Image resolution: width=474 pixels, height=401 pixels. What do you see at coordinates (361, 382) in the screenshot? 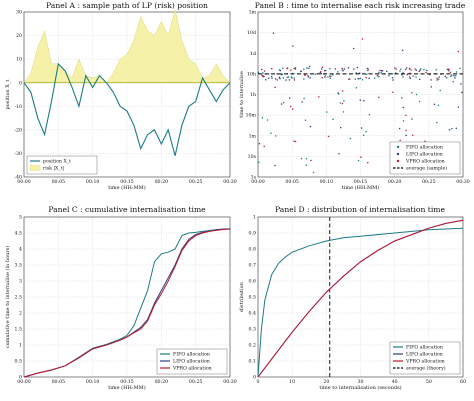
I see `x-tick-label: 30` at bounding box center [361, 382].